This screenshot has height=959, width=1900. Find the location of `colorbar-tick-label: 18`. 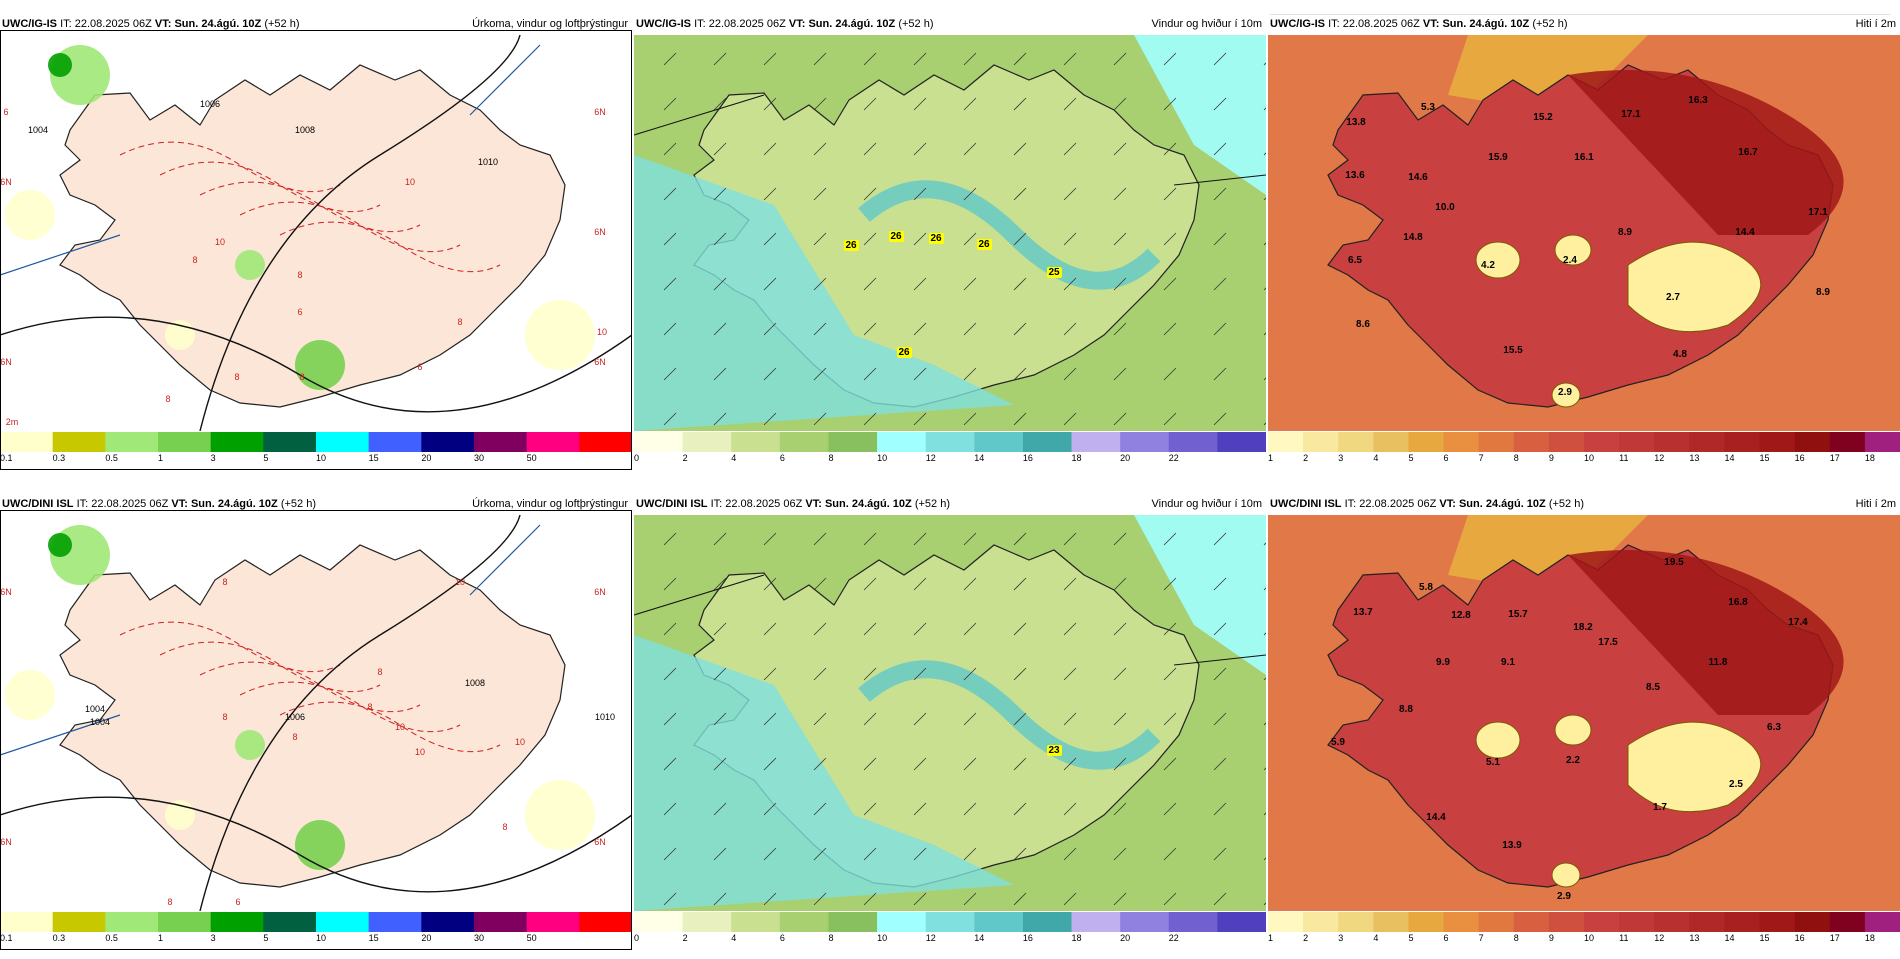

colorbar-tick-label: 18 is located at coordinates (1076, 938).